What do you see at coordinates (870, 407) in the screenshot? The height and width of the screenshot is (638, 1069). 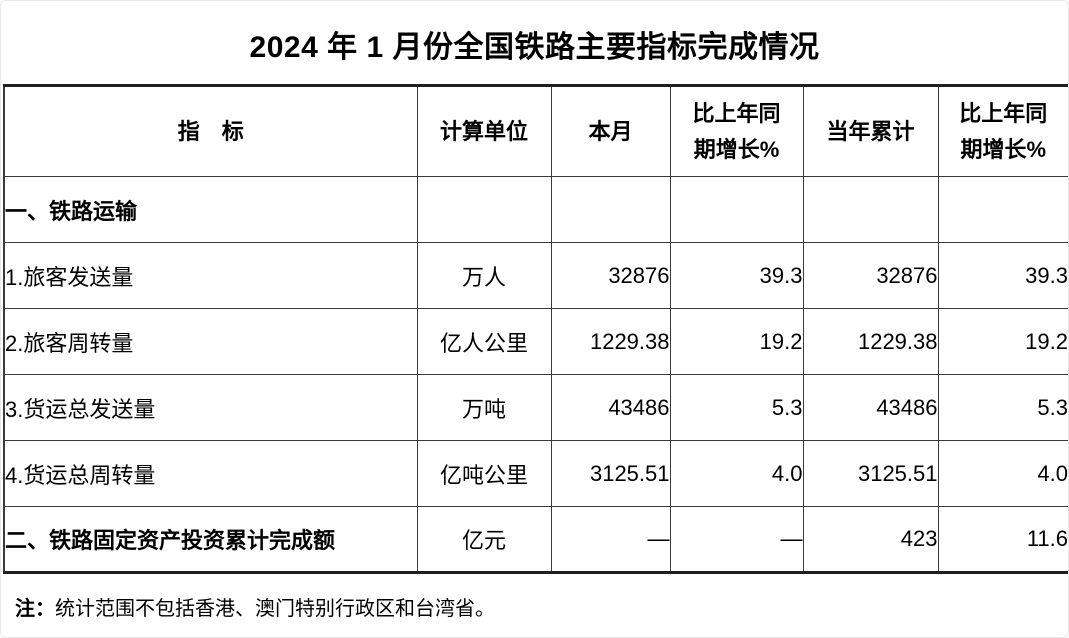 I see `cell-ytd: 43486` at bounding box center [870, 407].